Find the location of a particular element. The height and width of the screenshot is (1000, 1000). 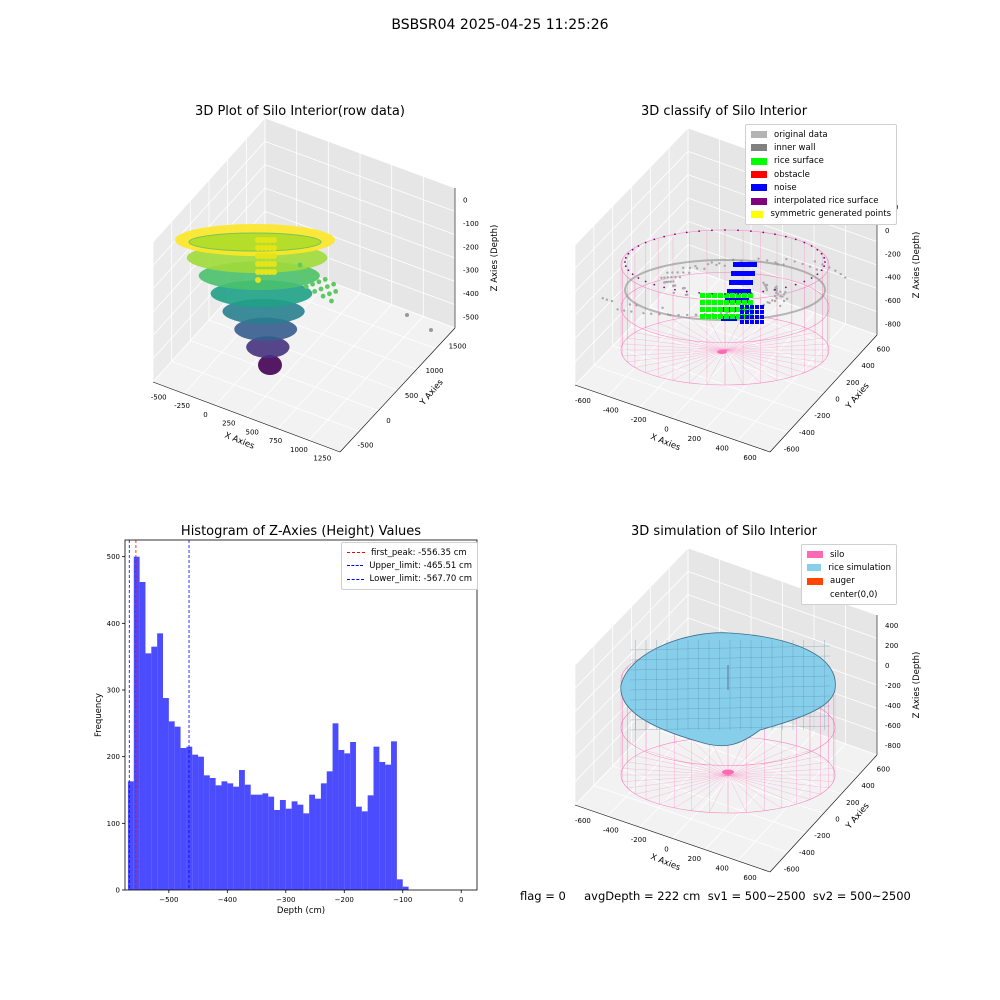

x-tick-label: 0 is located at coordinates (461, 900).